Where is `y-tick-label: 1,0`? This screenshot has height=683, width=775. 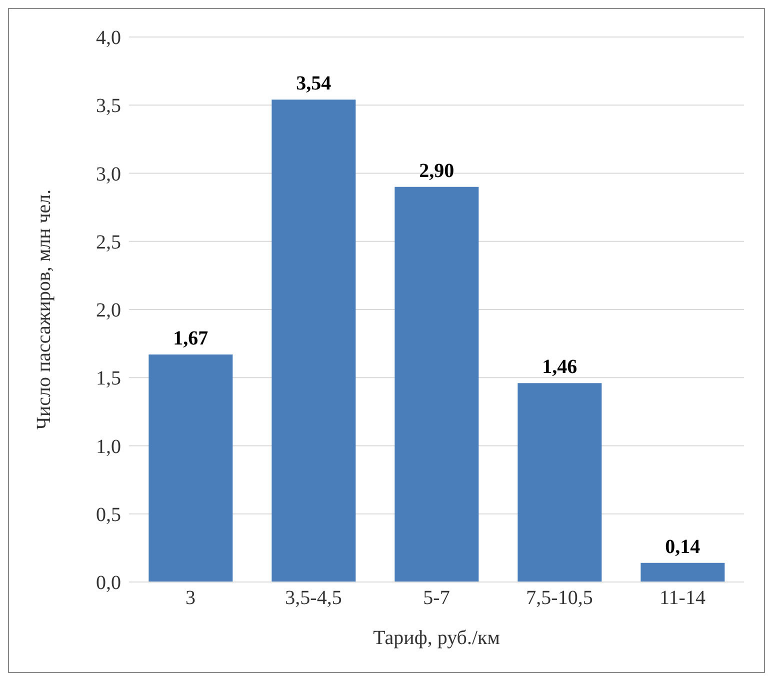
y-tick-label: 1,0 is located at coordinates (108, 447).